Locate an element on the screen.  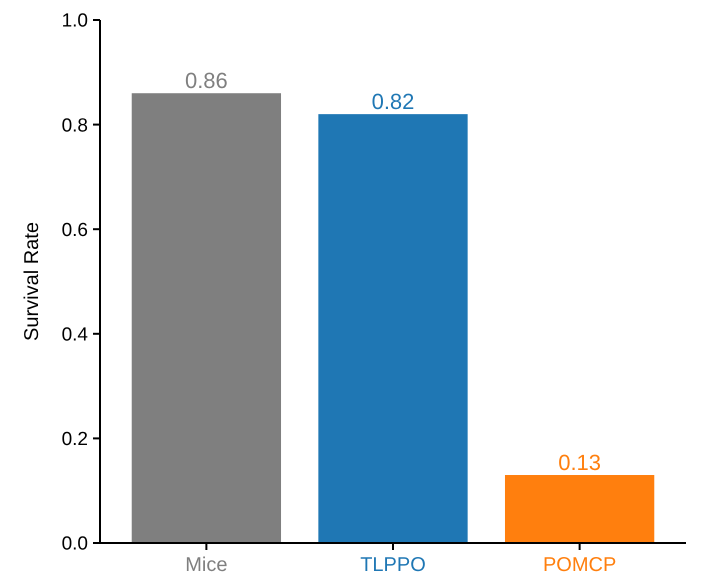
data-label: 0.13 is located at coordinates (580, 463).